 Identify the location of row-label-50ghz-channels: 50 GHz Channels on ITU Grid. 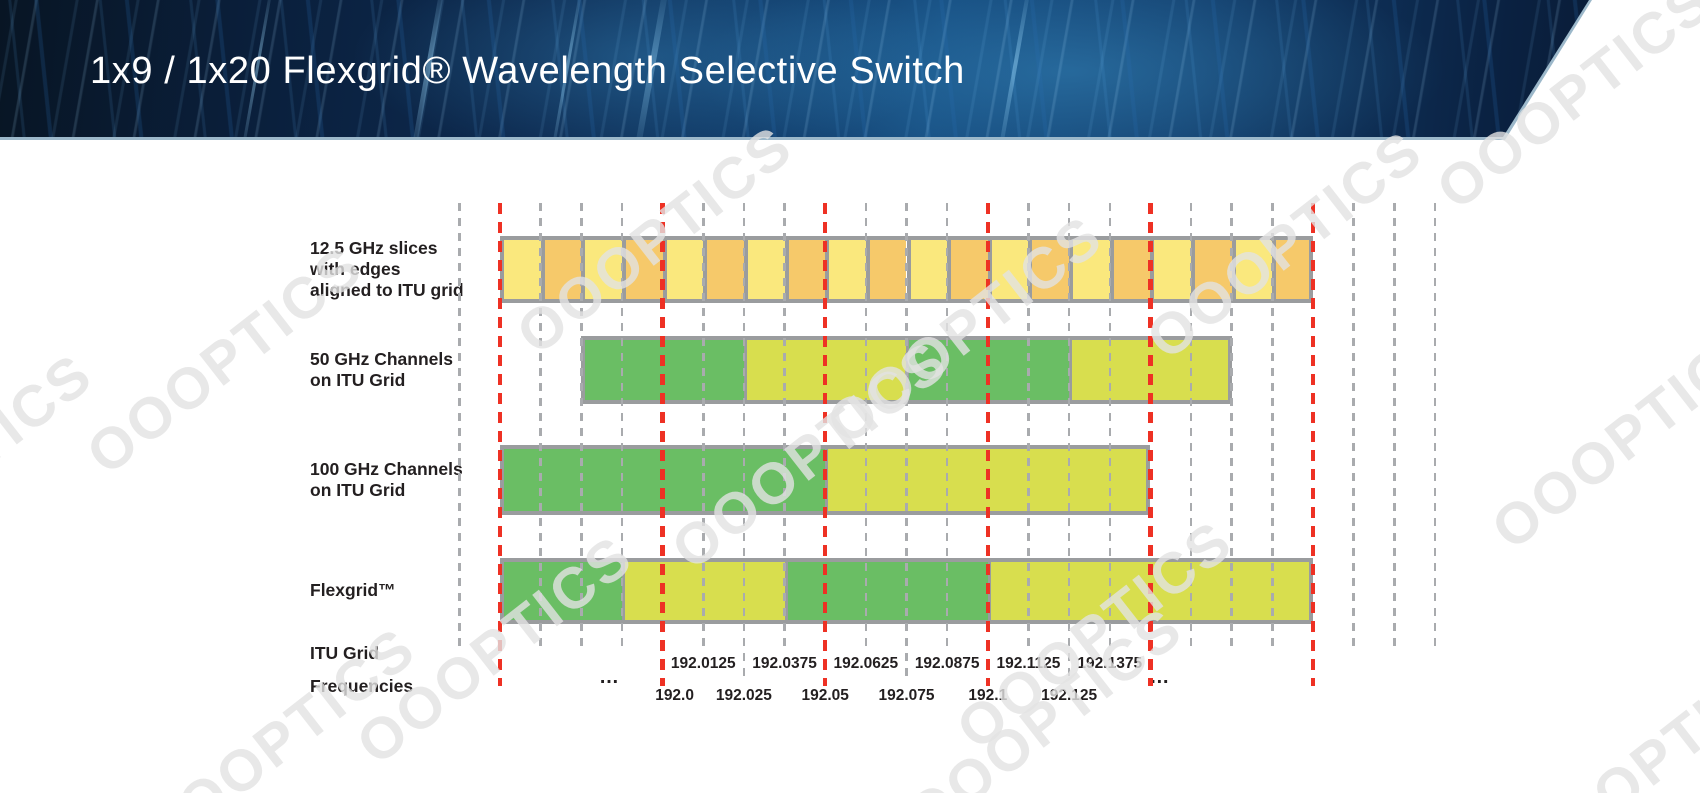
(381, 370).